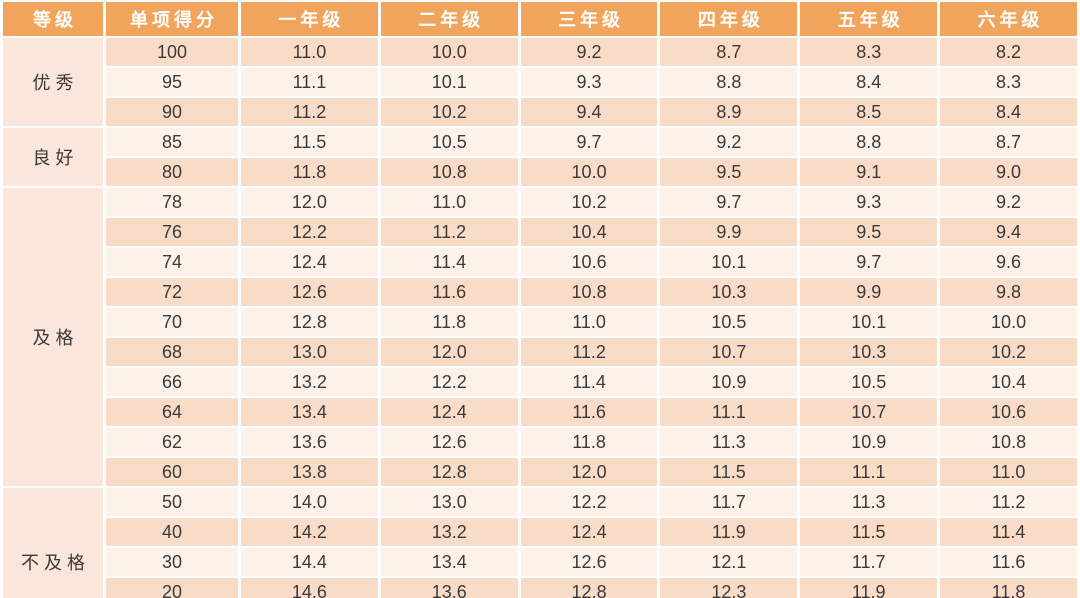 The image size is (1080, 598). I want to click on grade-group-cell: 良好, so click(53, 157).